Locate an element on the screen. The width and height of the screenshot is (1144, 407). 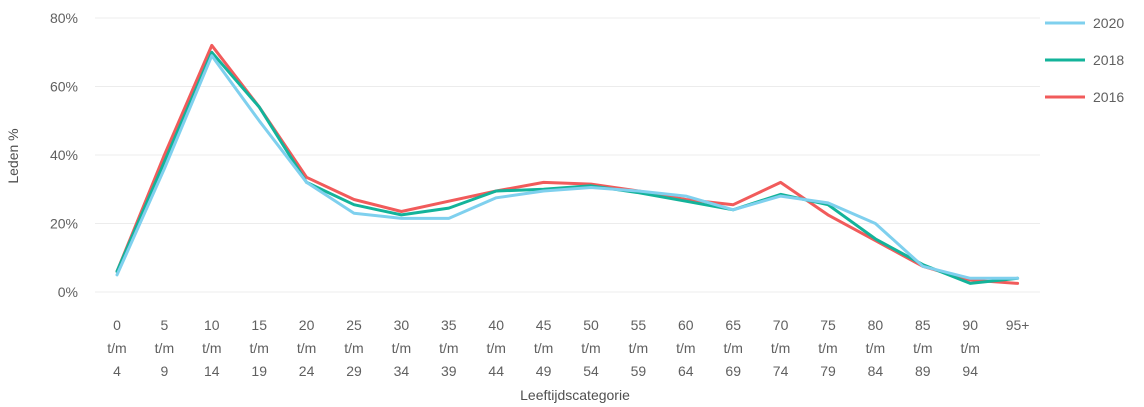
x-tick-label: 30 t/m 34 is located at coordinates (401, 348).